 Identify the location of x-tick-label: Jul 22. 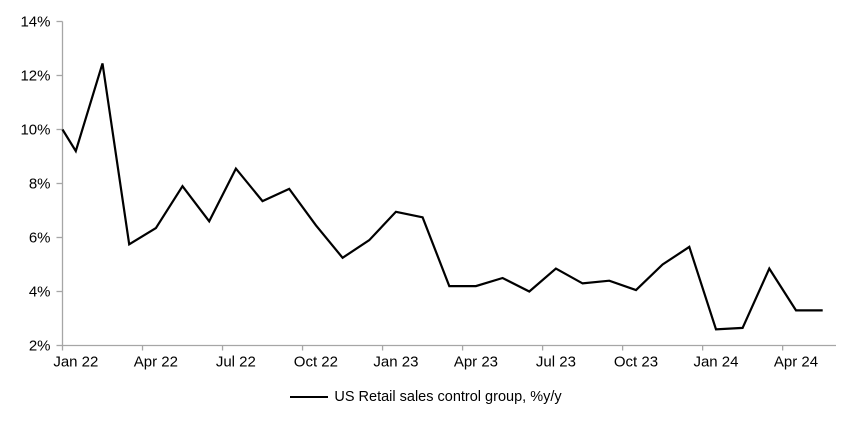
(236, 362).